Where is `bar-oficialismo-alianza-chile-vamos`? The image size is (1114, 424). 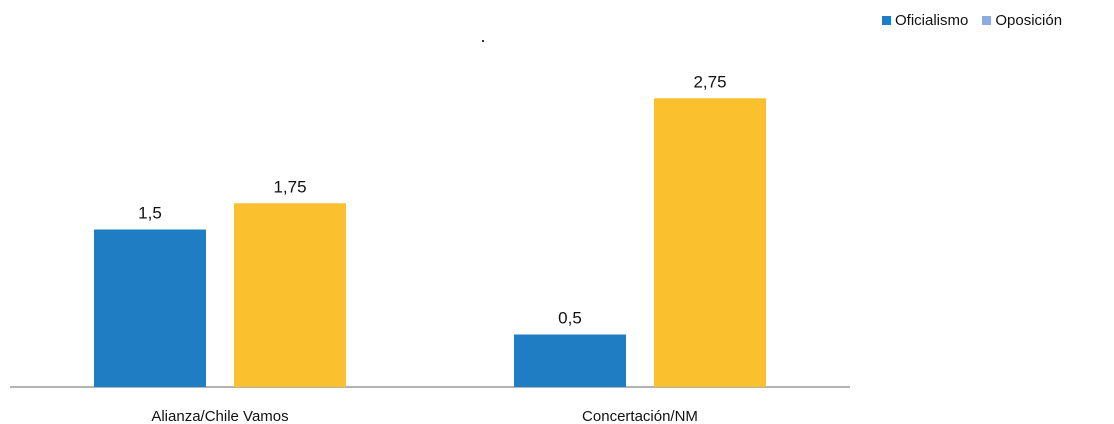 bar-oficialismo-alianza-chile-vamos is located at coordinates (150, 308).